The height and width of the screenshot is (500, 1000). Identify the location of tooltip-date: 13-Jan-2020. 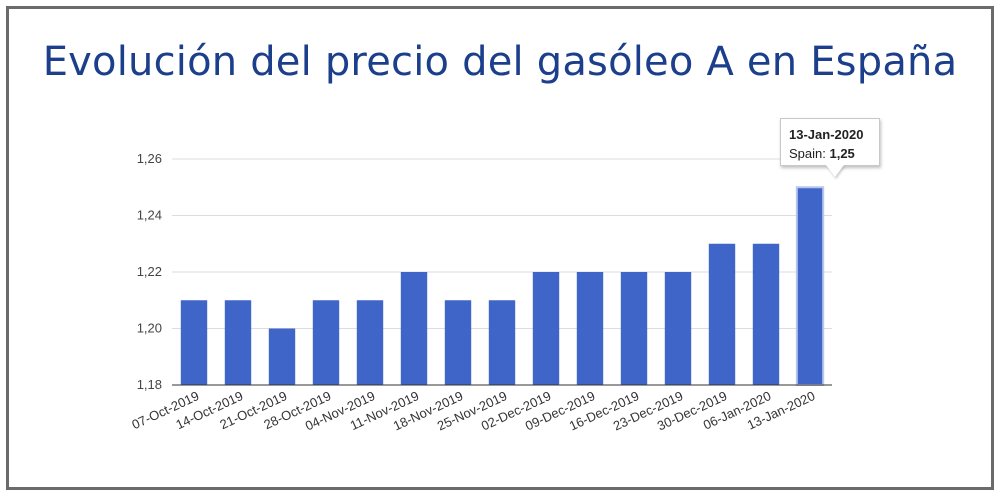
(826, 134).